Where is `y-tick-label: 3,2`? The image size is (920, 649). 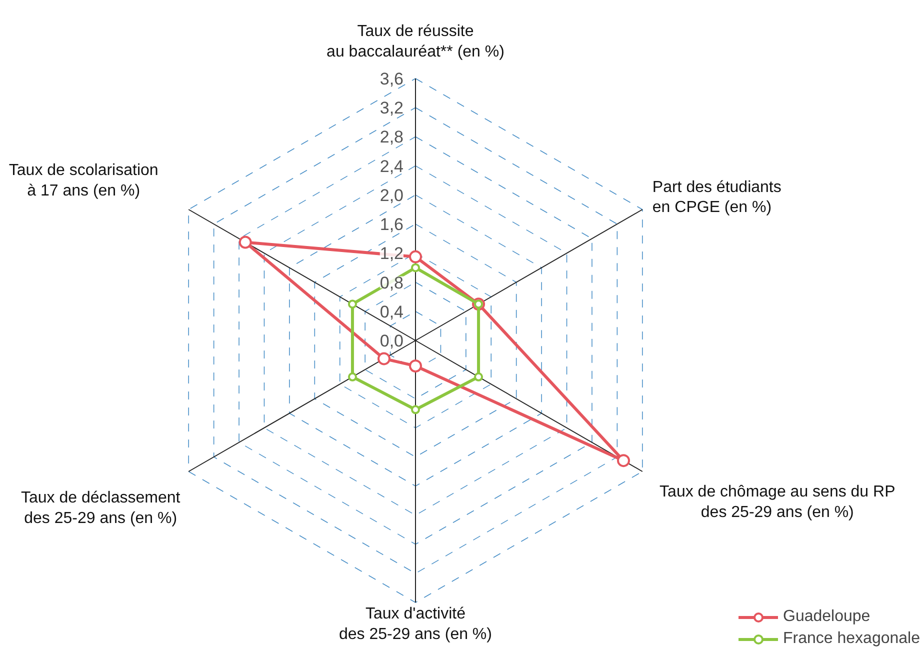 y-tick-label: 3,2 is located at coordinates (392, 108).